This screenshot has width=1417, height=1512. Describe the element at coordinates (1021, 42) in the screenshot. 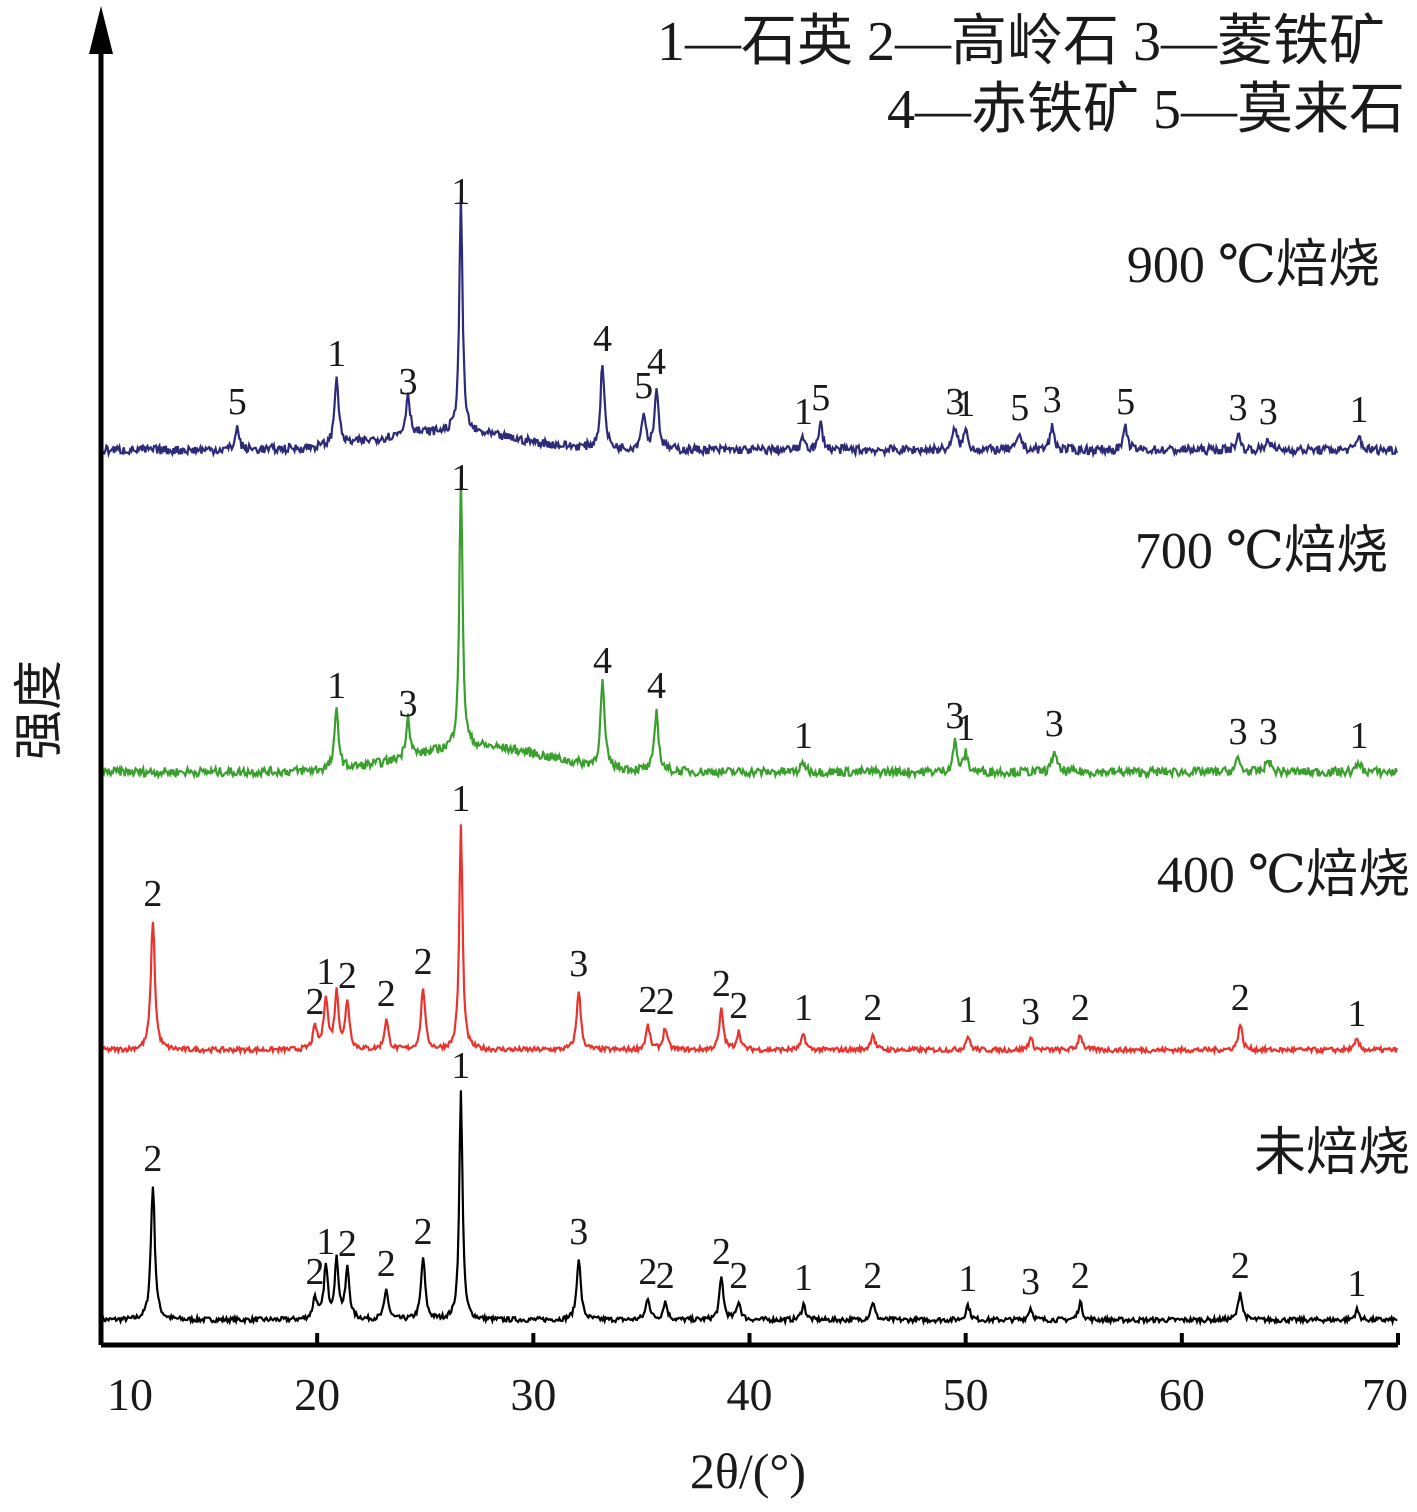

I see `legend-line-1: 1—石英 2—高岭石 3—菱铁矿` at that location.